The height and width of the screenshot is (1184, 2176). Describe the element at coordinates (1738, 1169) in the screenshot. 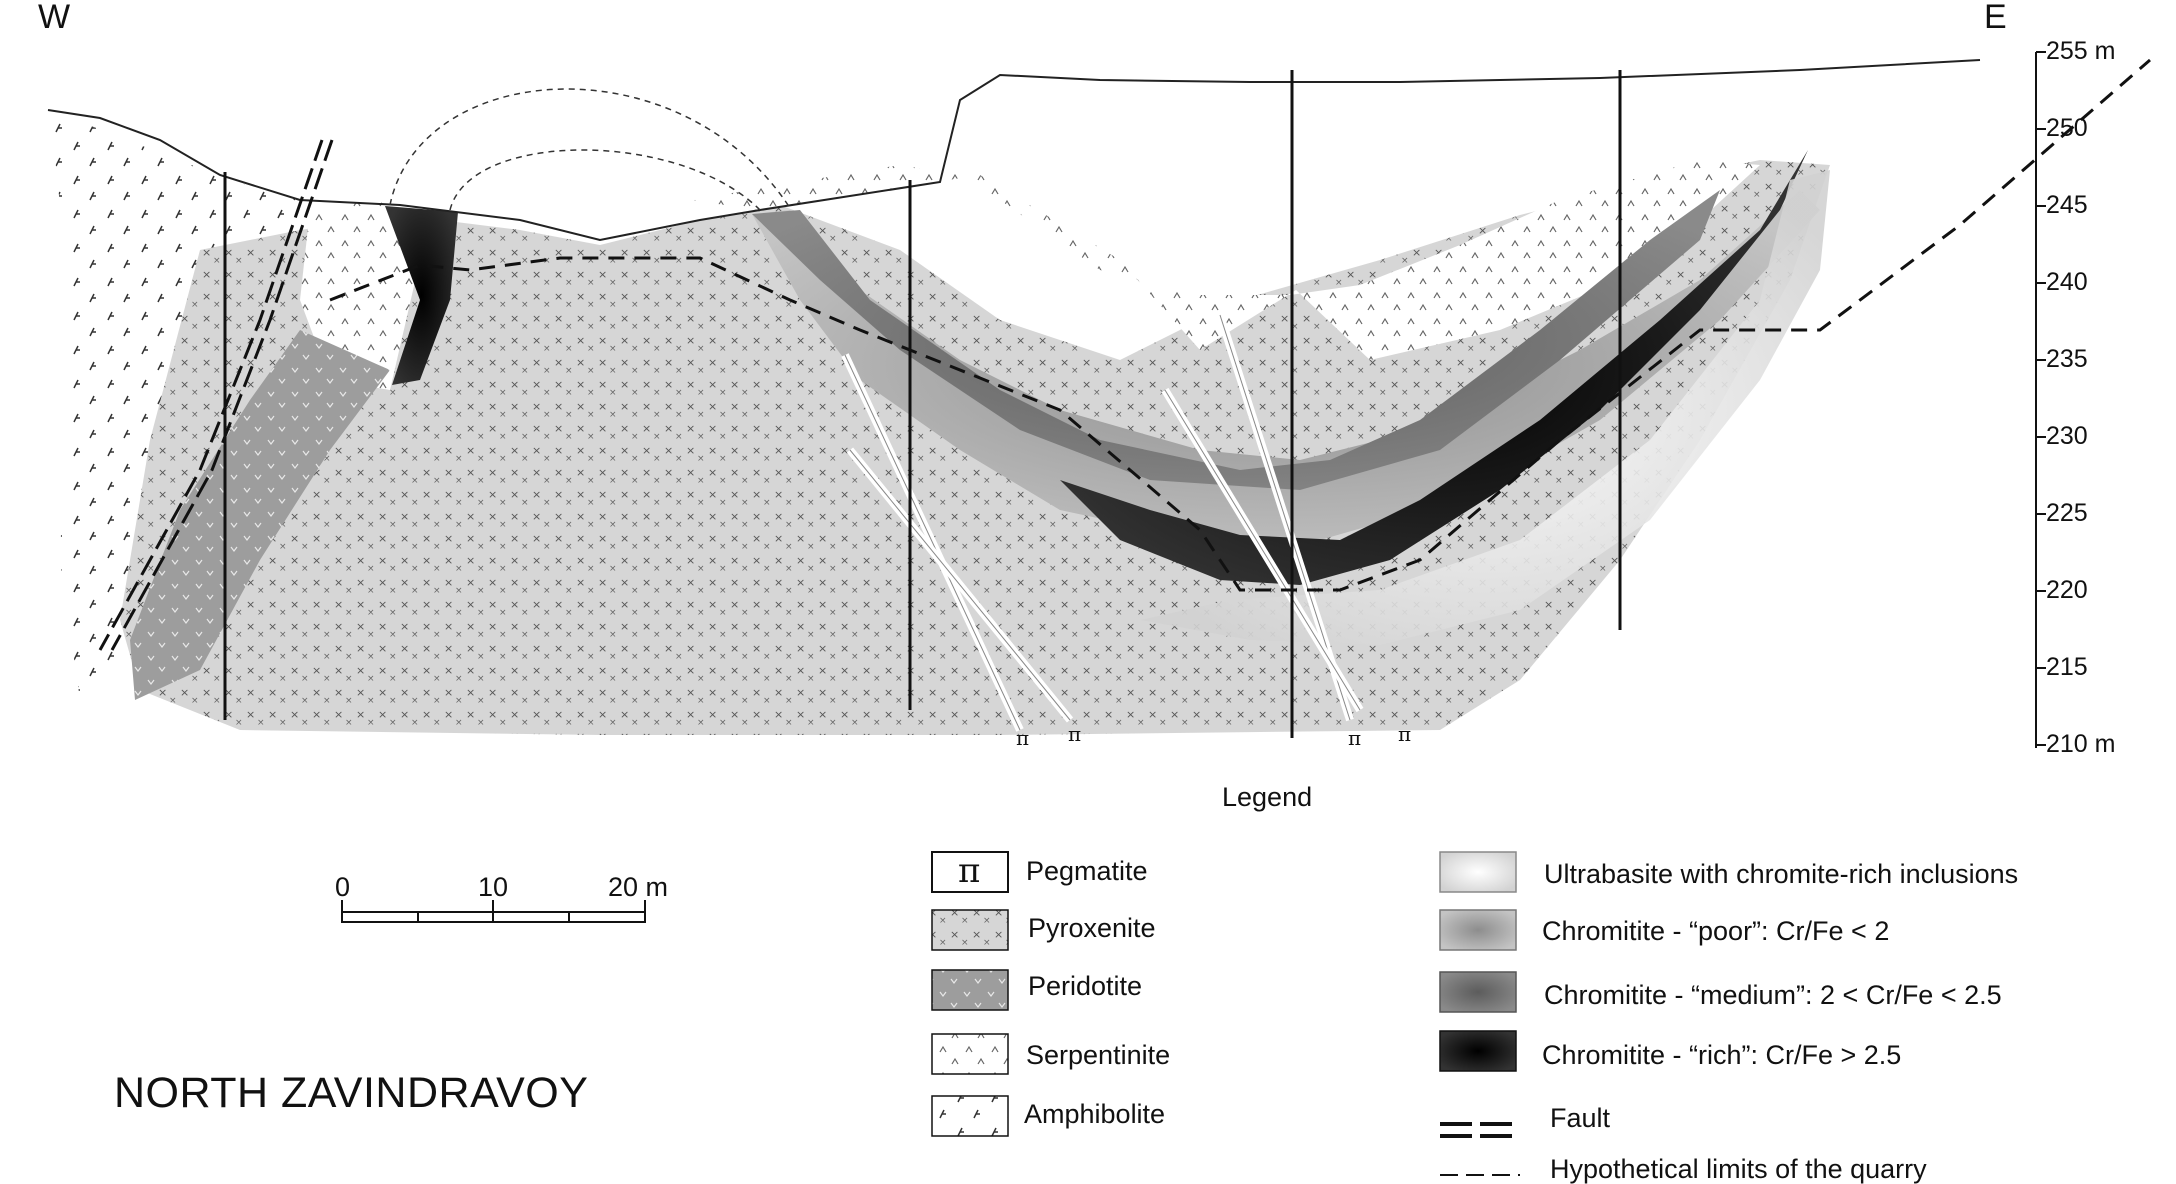

I see `legend-label-quarry: Hypothetical limits of the quarry` at that location.